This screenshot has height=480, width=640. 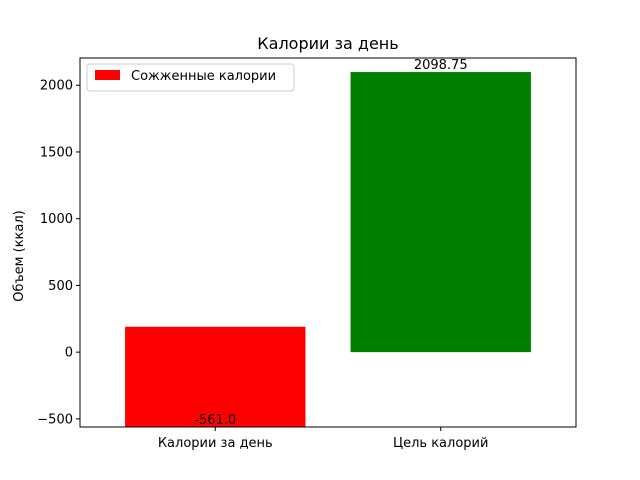 I want to click on legend: Сожженные калории, so click(x=190, y=77).